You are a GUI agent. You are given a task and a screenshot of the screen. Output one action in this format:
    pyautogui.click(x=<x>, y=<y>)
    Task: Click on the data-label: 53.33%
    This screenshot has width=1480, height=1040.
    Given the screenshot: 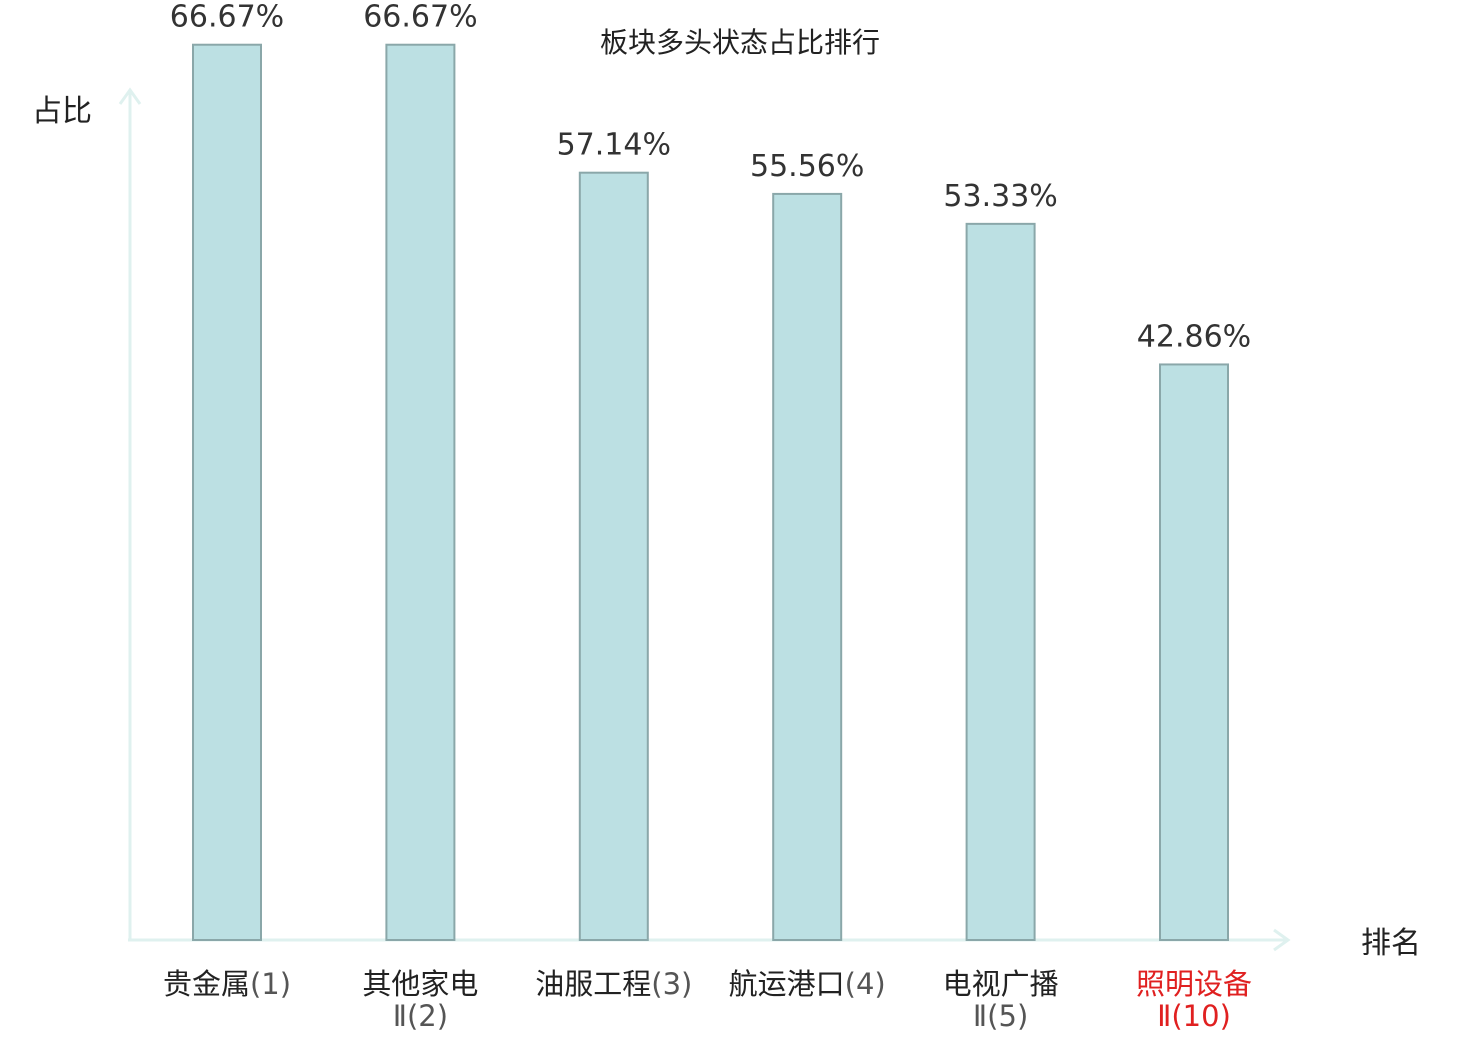 What is the action you would take?
    pyautogui.click(x=1000, y=196)
    